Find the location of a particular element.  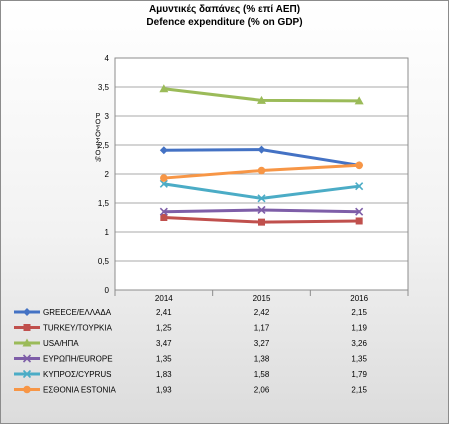

data-table-value: 1,79 is located at coordinates (359, 374).